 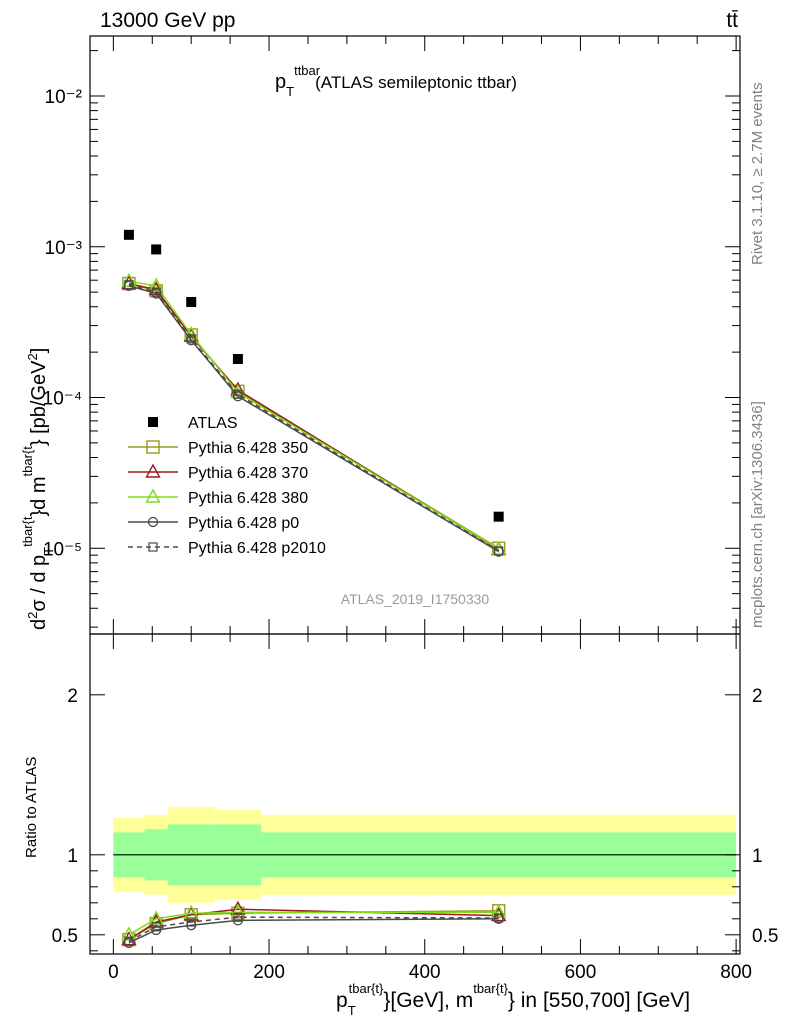 I want to click on process-label: tt̄, so click(x=732, y=20).